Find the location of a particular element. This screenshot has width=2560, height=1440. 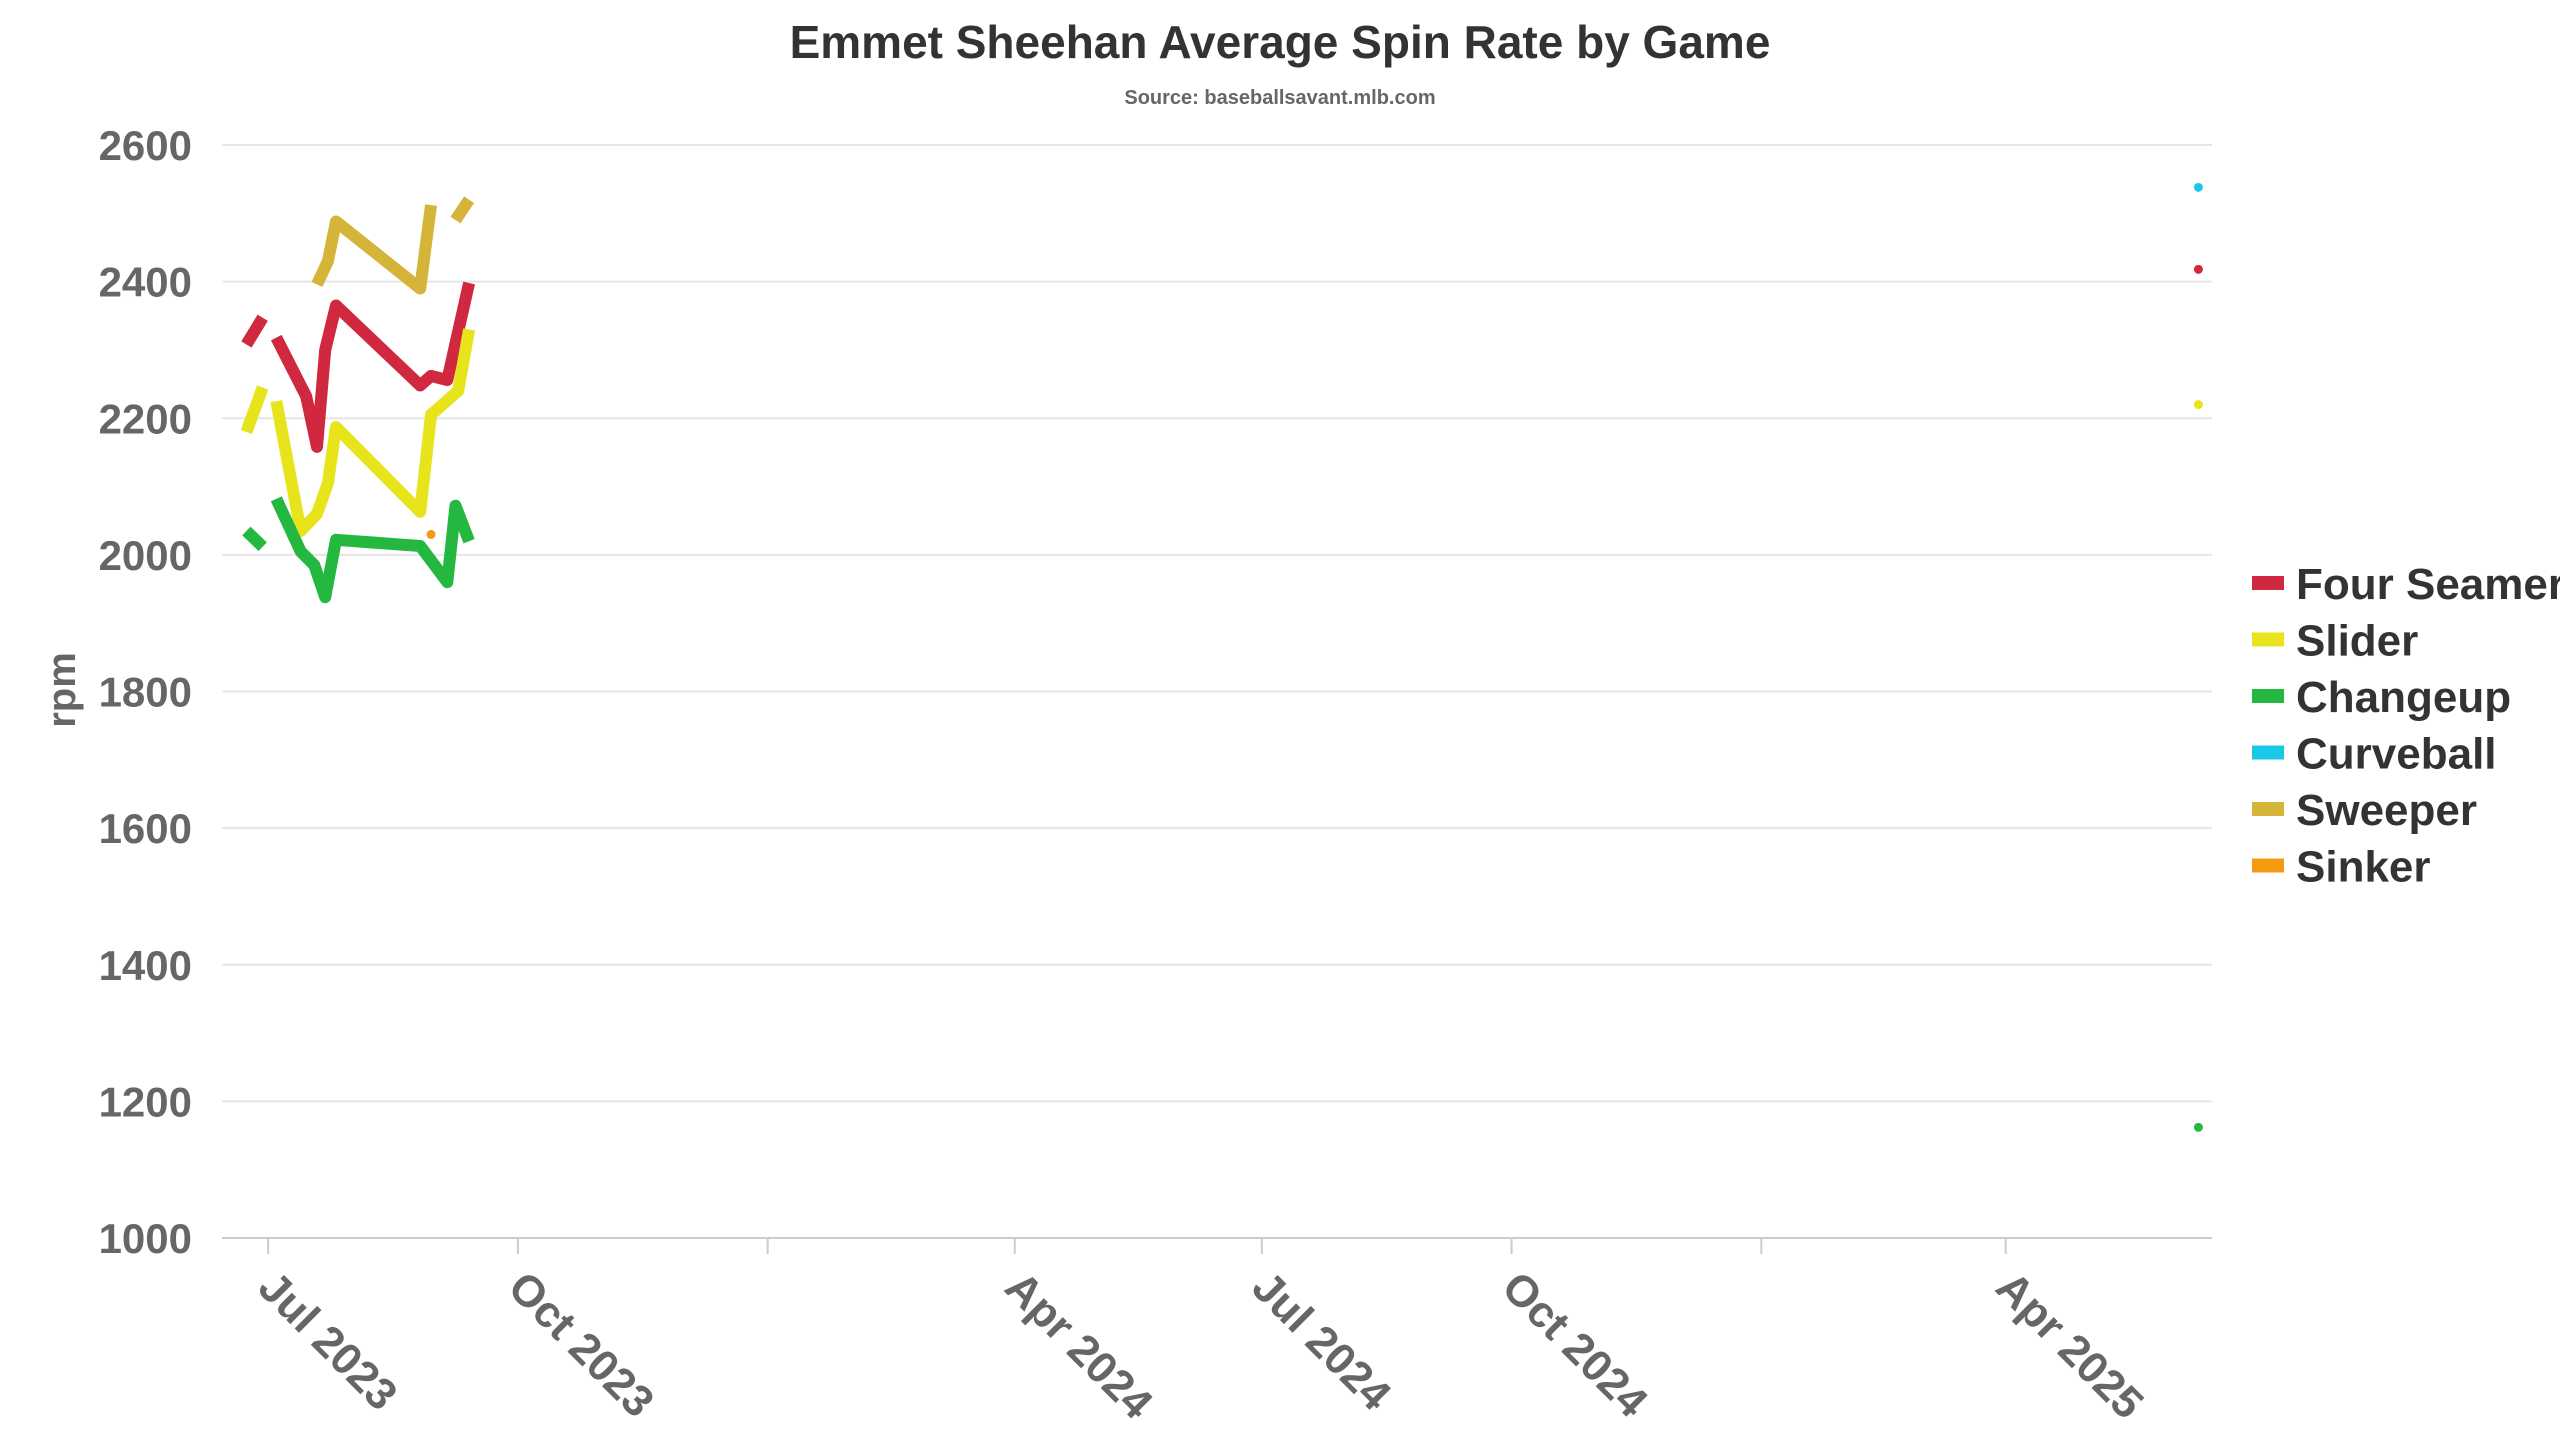

legend-label: Four Seamer is located at coordinates (2428, 584).